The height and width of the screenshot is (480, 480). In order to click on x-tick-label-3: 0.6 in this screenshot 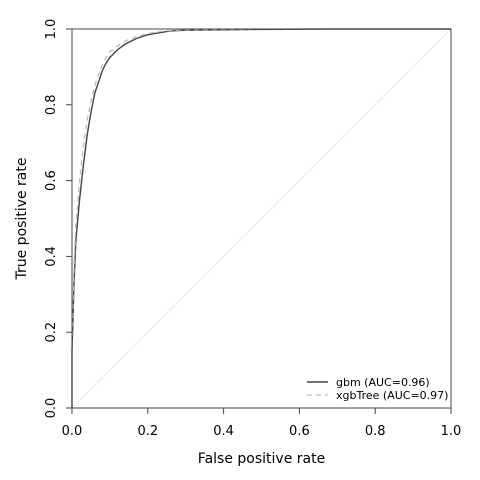, I will do `click(299, 431)`.